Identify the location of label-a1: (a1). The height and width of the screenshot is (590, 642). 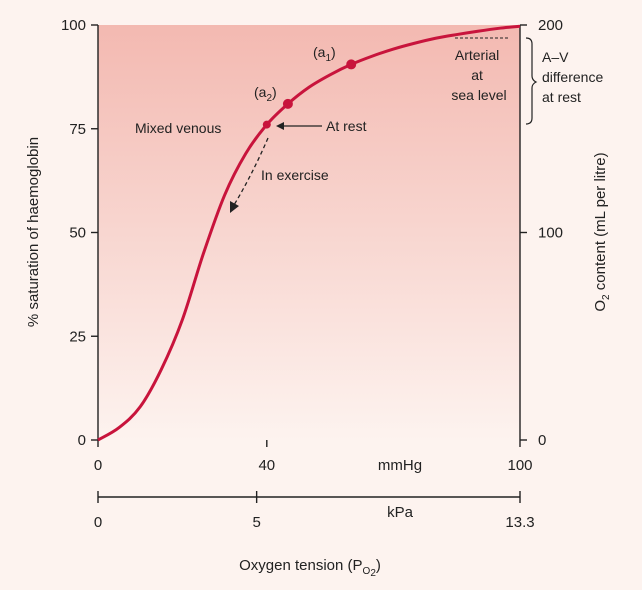
(324, 54).